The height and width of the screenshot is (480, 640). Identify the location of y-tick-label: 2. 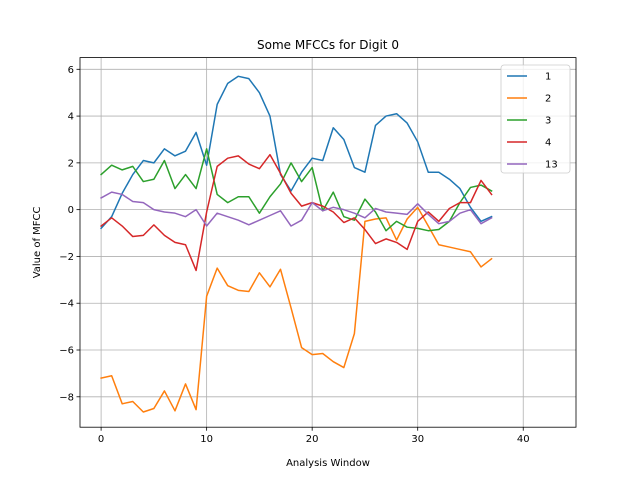
(71, 163).